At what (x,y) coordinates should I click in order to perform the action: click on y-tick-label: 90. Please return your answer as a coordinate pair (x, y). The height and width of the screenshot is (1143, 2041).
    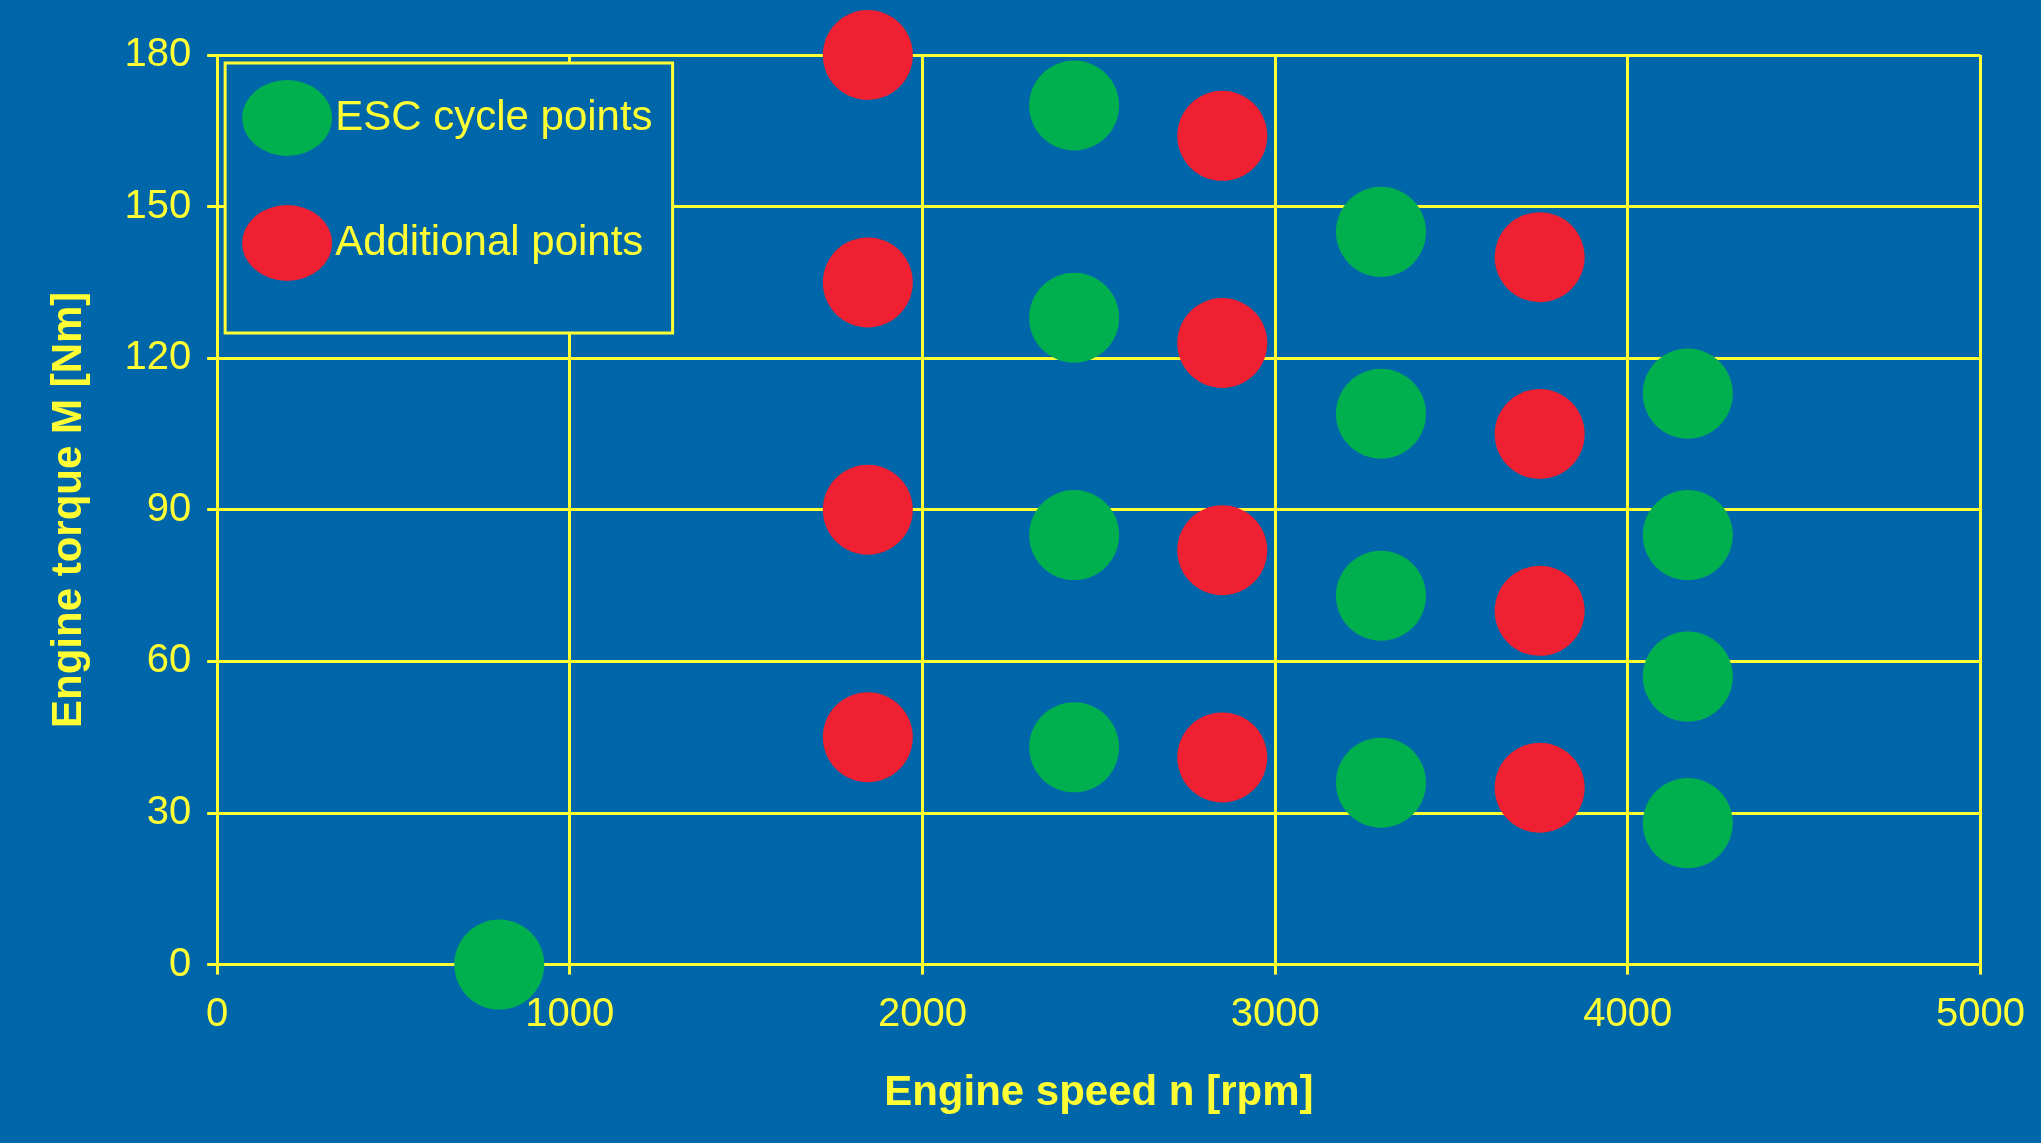
    Looking at the image, I should click on (169, 506).